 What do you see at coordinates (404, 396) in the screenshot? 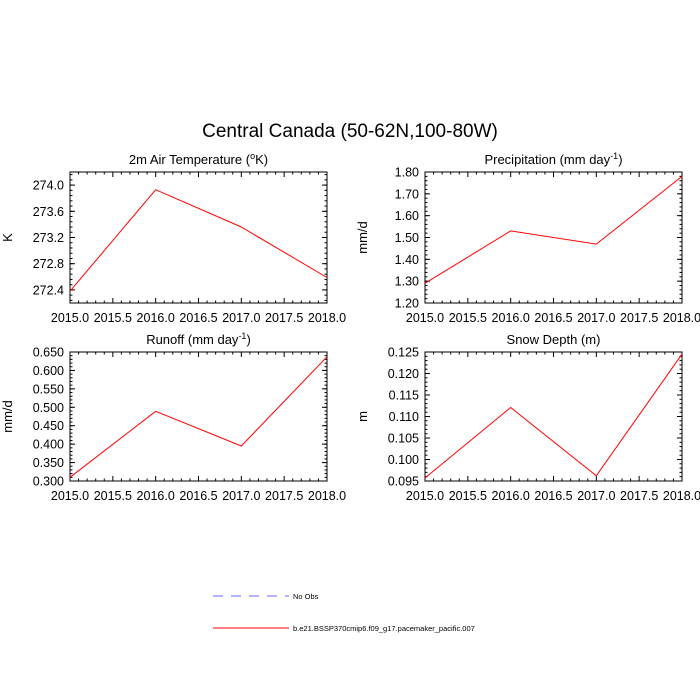
I see `y-tick-label: 0.115` at bounding box center [404, 396].